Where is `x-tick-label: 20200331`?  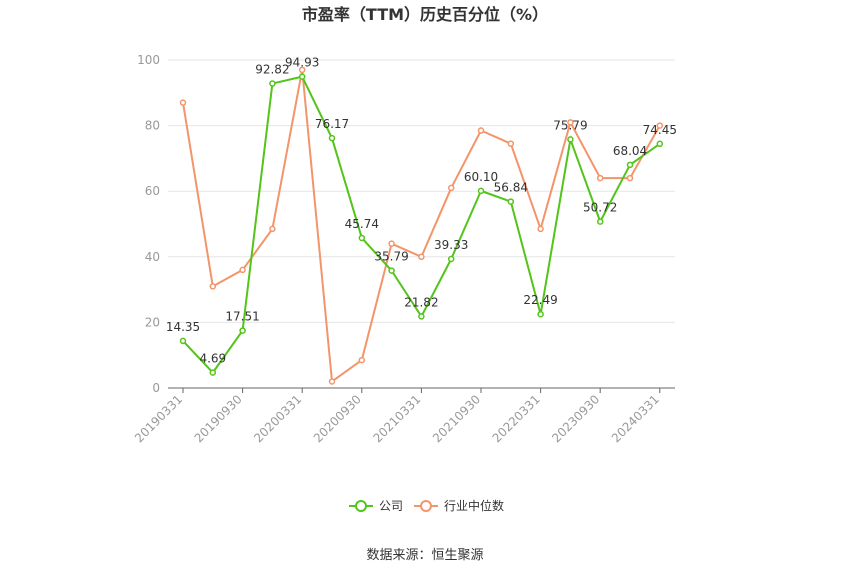
x-tick-label: 20200331 is located at coordinates (277, 418).